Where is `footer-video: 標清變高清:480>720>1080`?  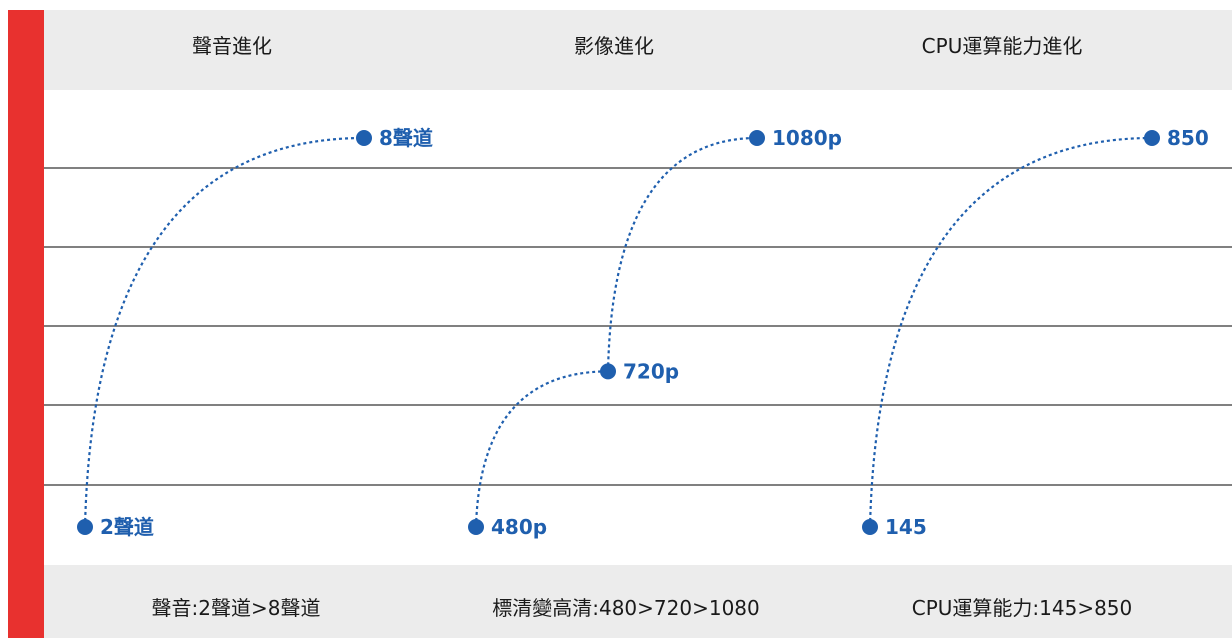
footer-video: 標清變高清:480>720>1080 is located at coordinates (626, 608).